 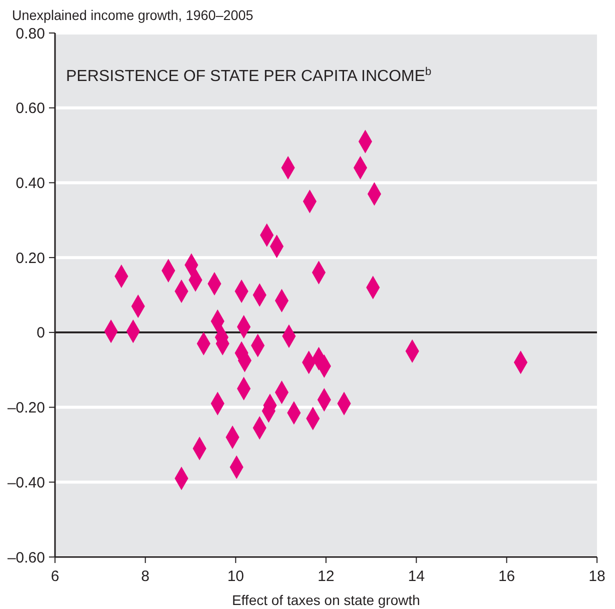 I want to click on y-tick-label: 0, so click(x=40, y=333).